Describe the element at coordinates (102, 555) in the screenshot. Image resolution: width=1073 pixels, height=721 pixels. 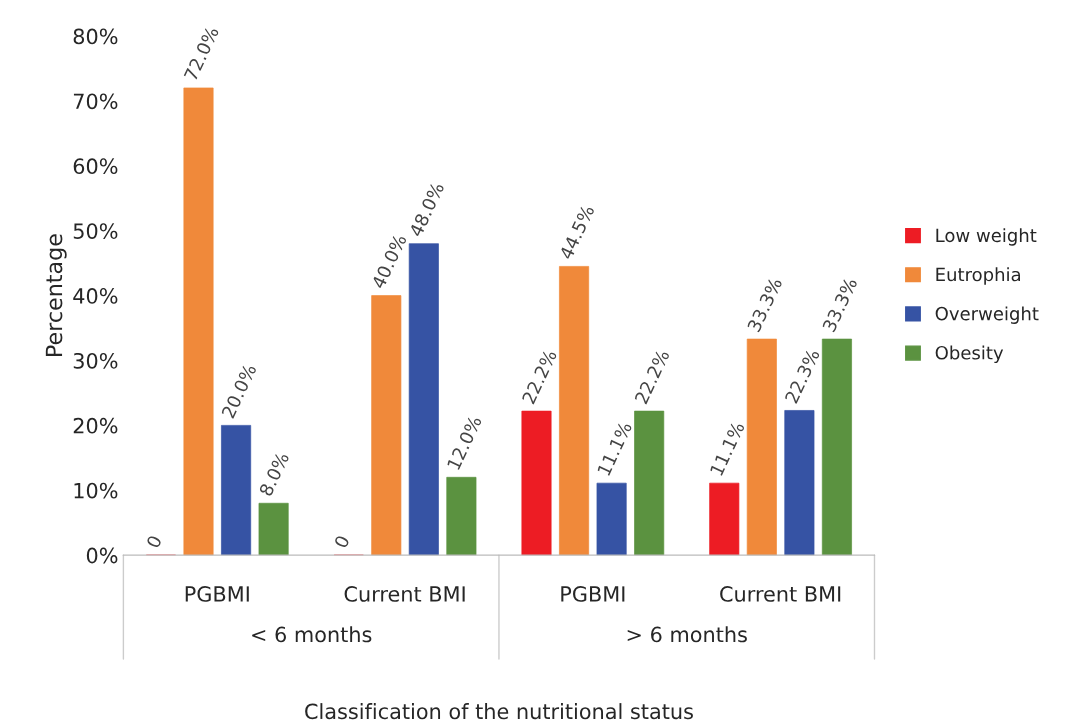
I see `y-tick-label: 0%` at that location.